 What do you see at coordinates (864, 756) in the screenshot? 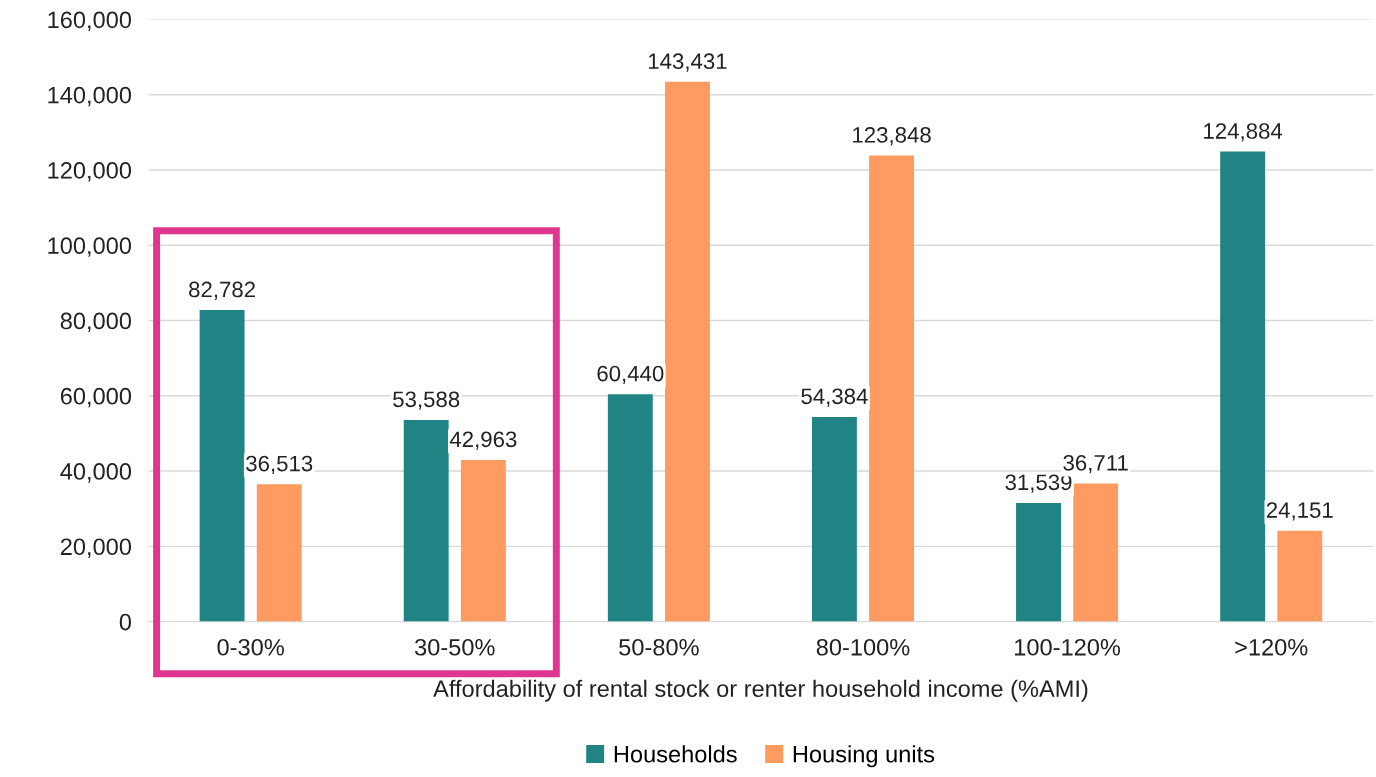
I see `legend-label: Housing units` at bounding box center [864, 756].